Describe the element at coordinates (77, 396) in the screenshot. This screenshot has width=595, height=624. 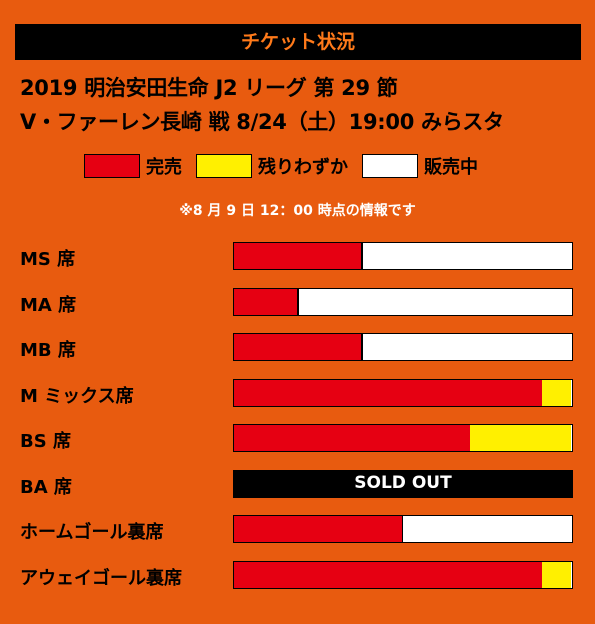
I see `row-label: M ミックス席` at that location.